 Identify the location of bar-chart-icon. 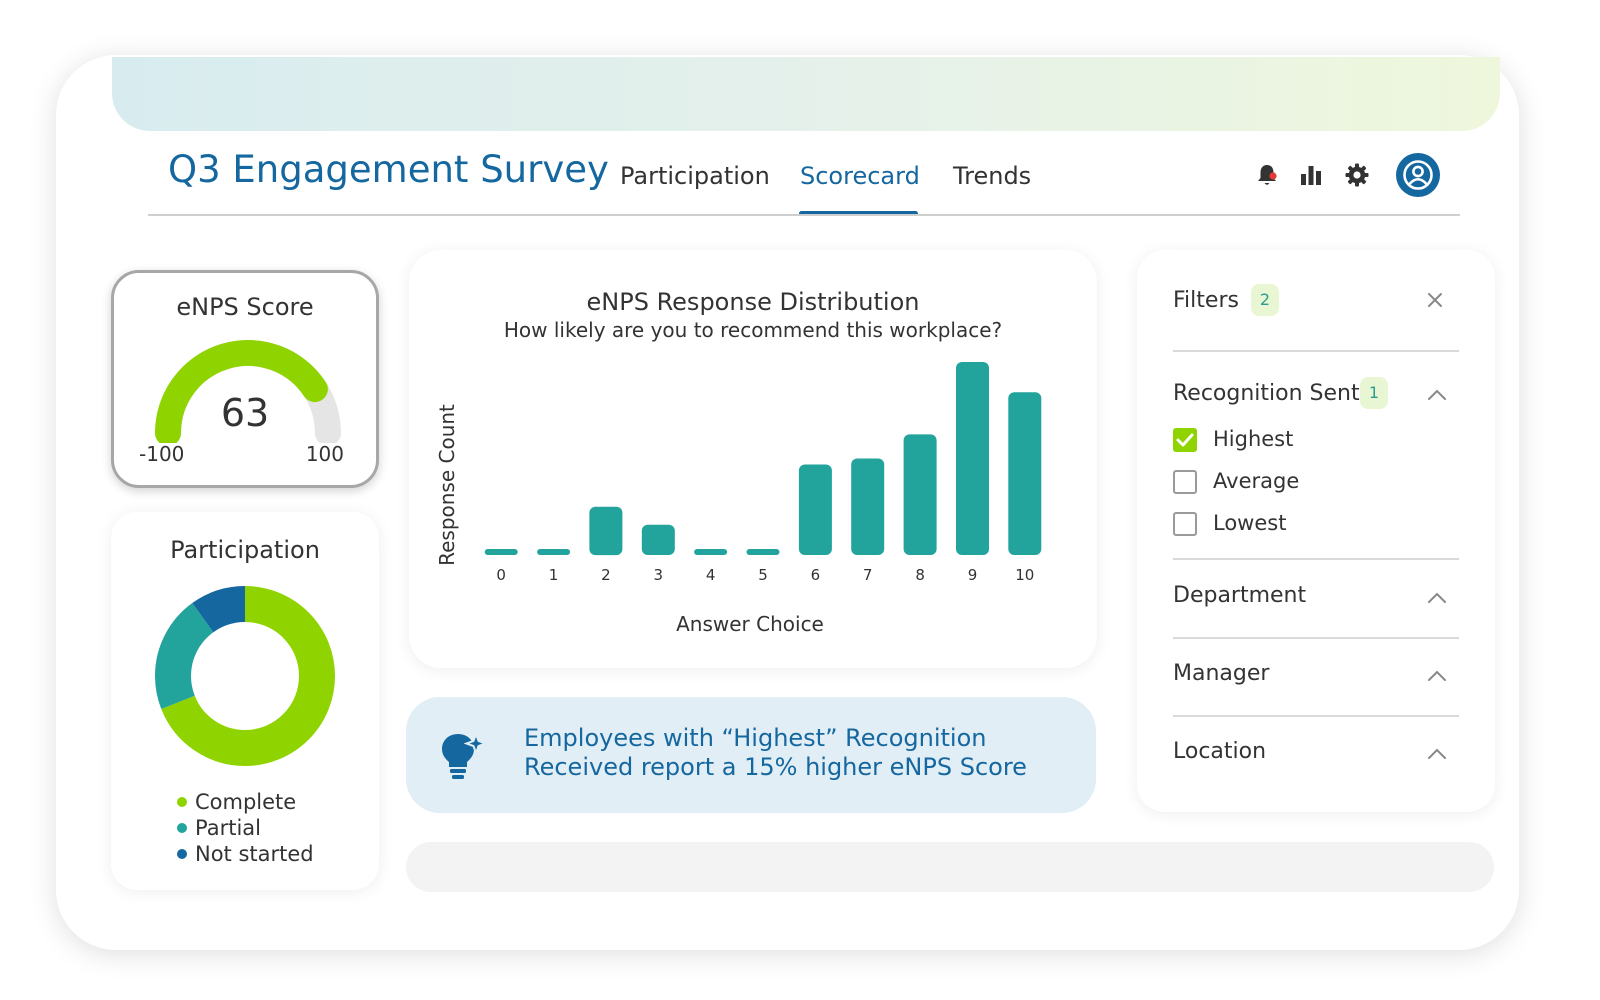
(1311, 175).